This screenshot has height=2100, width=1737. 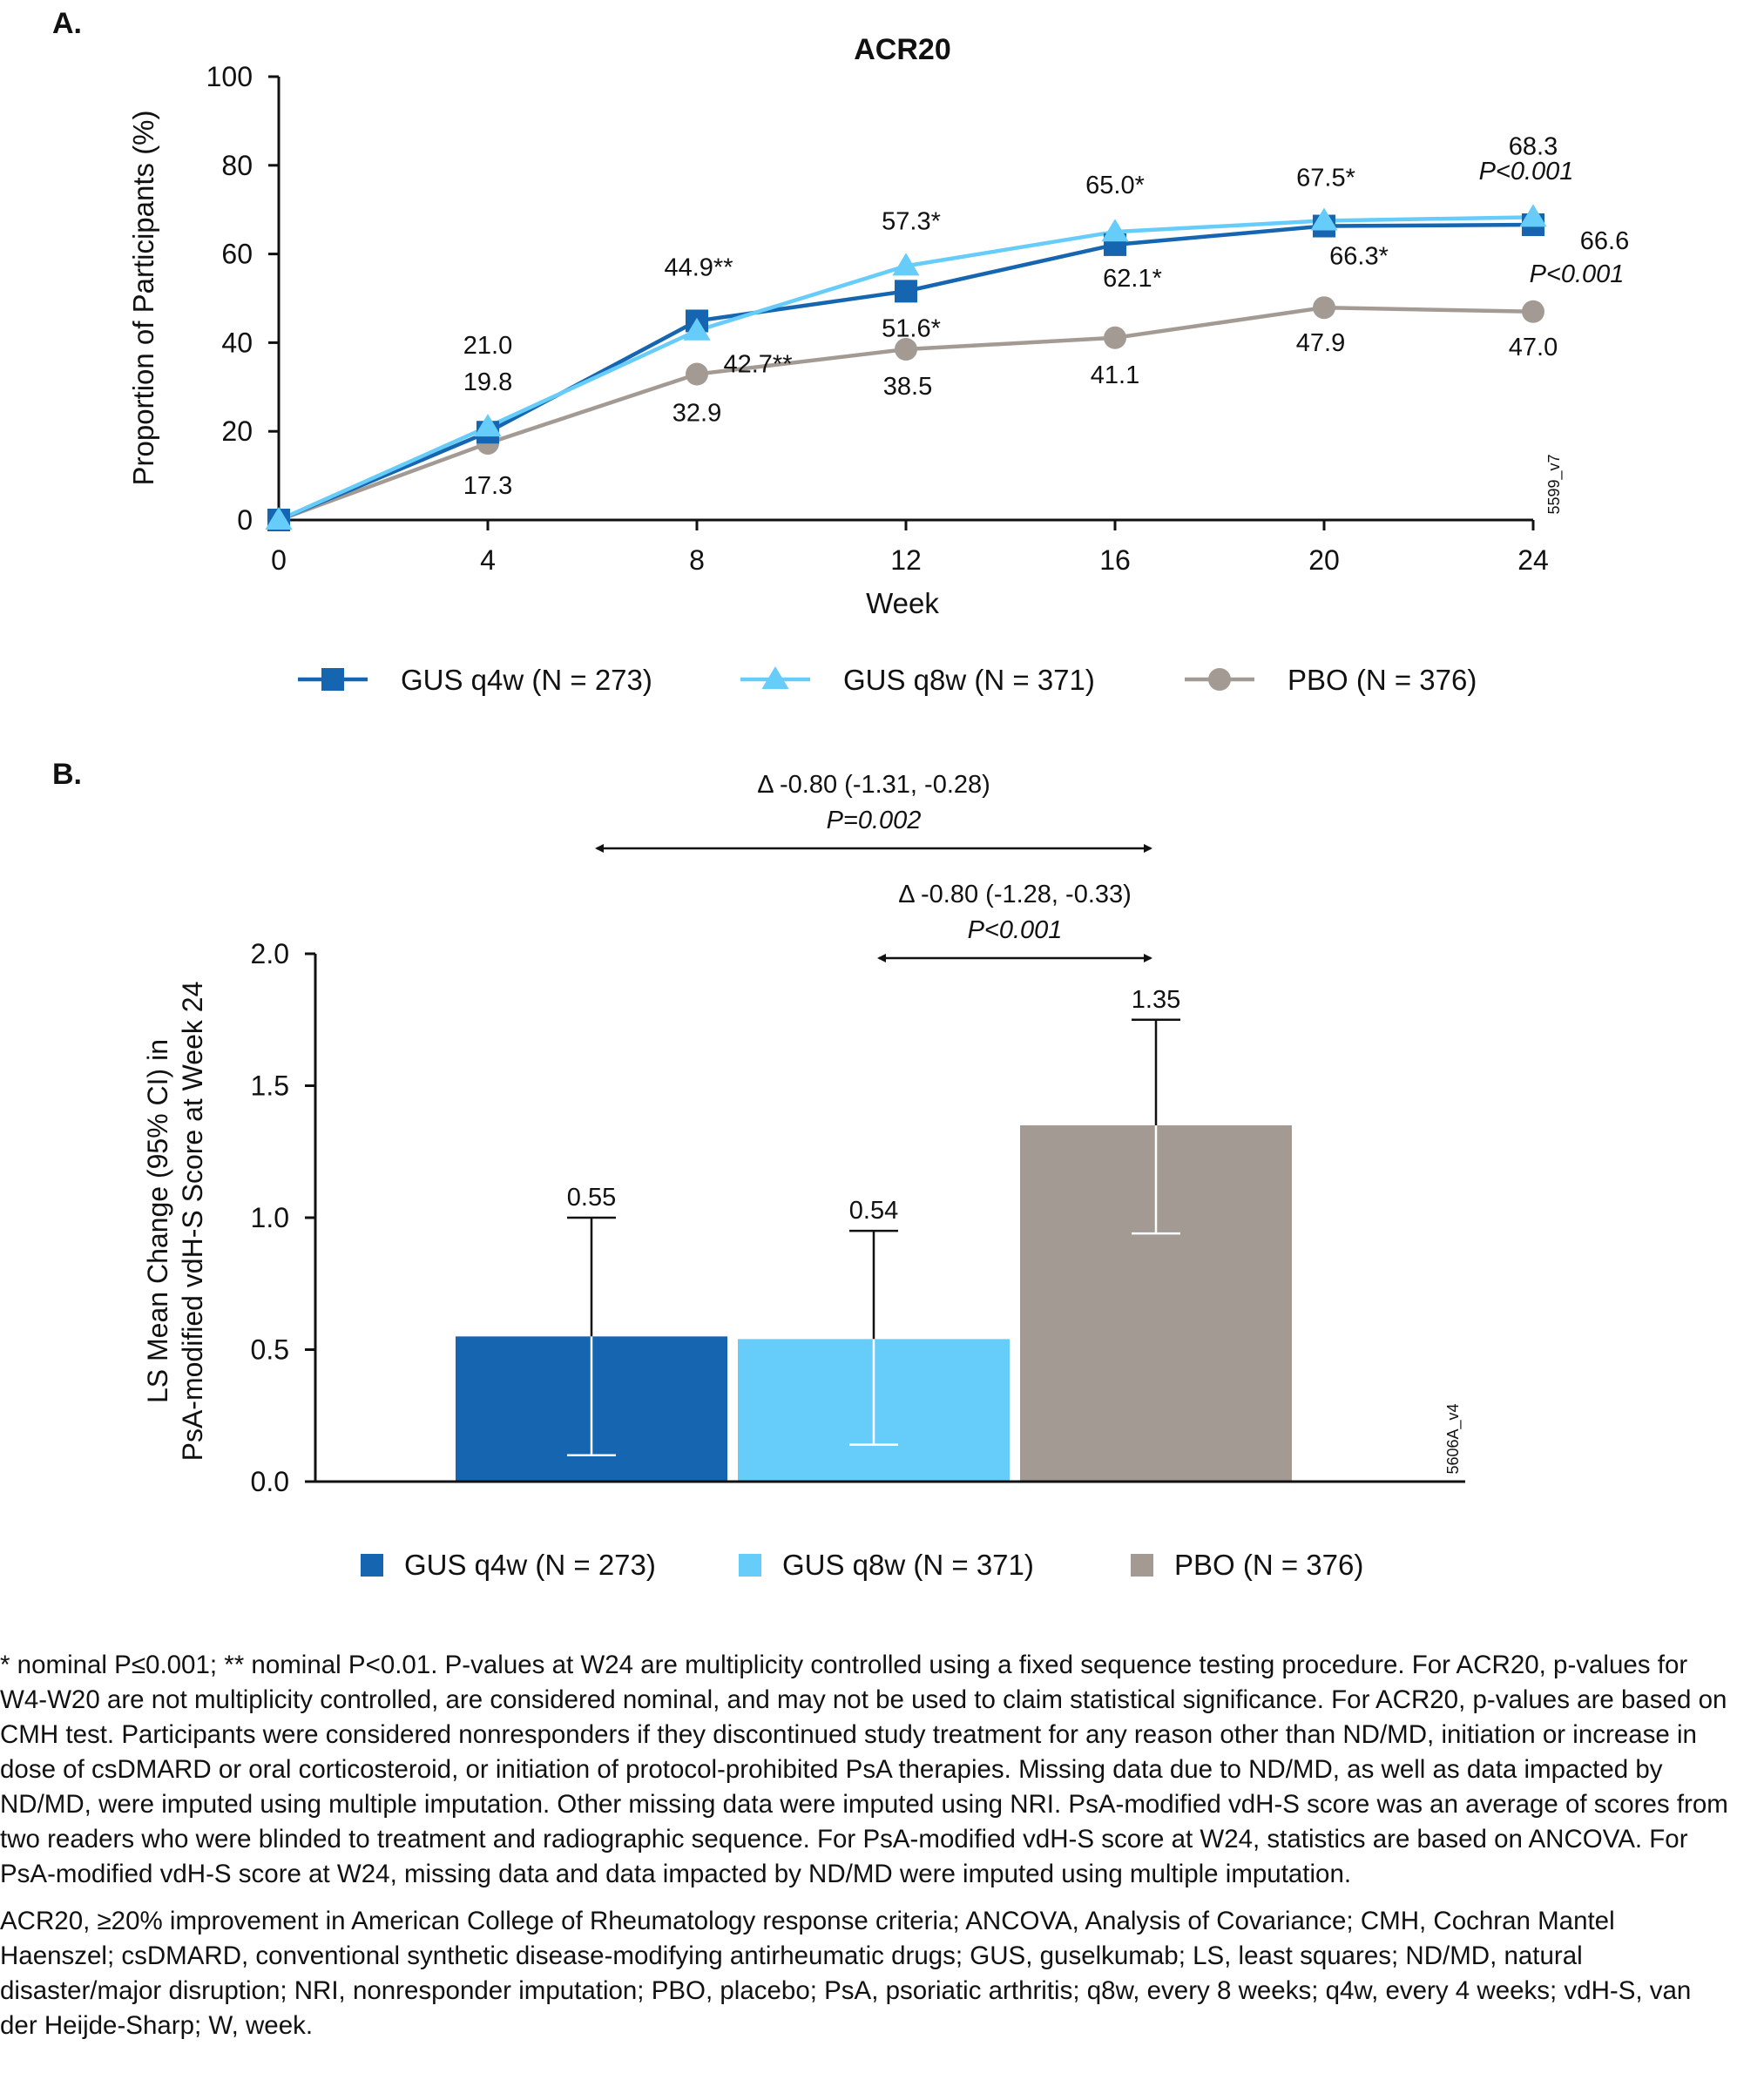 What do you see at coordinates (873, 1211) in the screenshot?
I see `bar-value-label-gus-q8w: 0.54` at bounding box center [873, 1211].